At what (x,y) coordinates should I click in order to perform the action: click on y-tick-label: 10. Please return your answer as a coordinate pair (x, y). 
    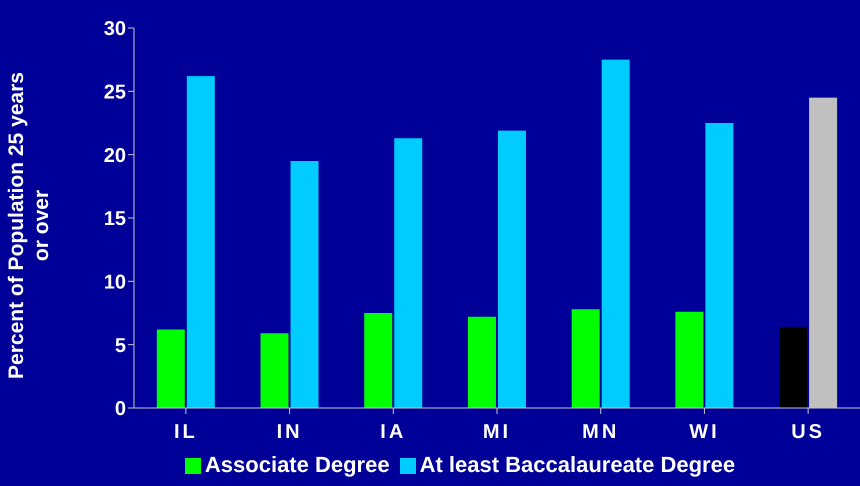
    Looking at the image, I should click on (115, 282).